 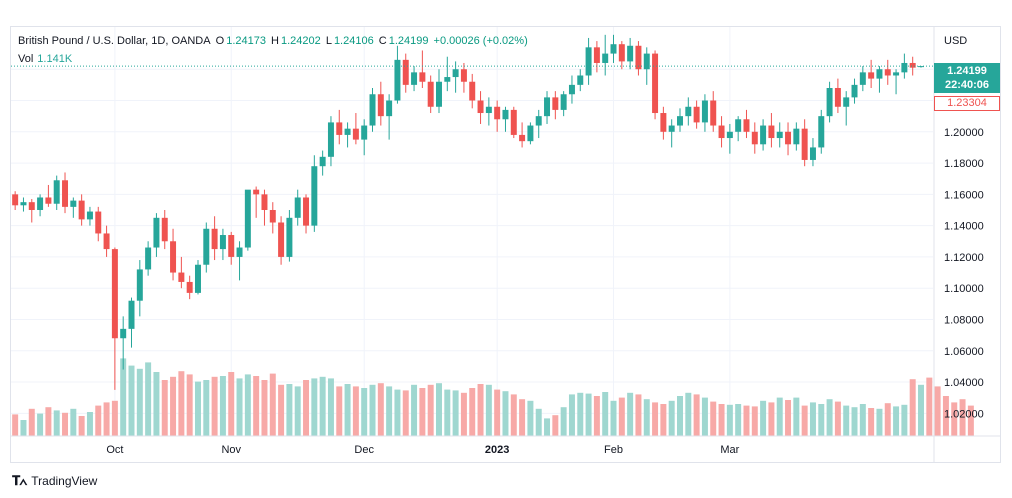 What do you see at coordinates (480, 41) in the screenshot?
I see `change-value: +0.00026 (+0.02%)` at bounding box center [480, 41].